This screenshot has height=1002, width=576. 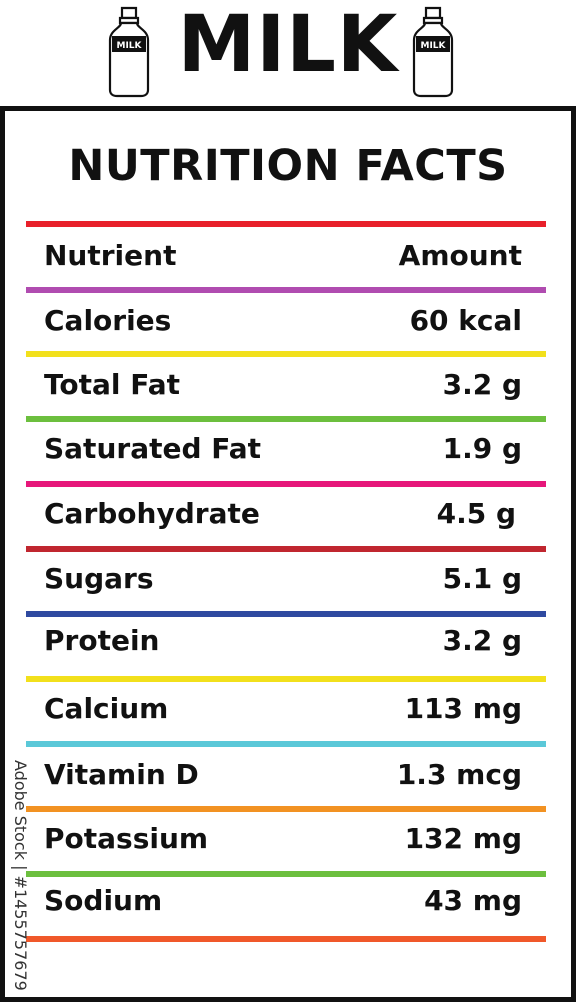 What do you see at coordinates (288, 45) in the screenshot?
I see `page-title: MILK` at bounding box center [288, 45].